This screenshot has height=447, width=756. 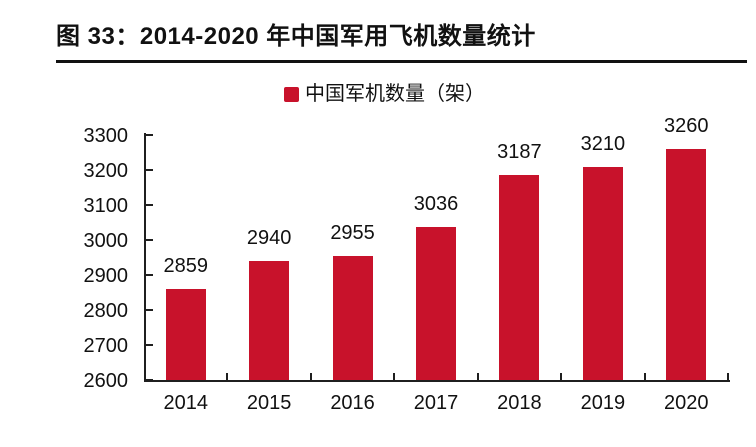 I want to click on legend-color-swatch, so click(x=291, y=94).